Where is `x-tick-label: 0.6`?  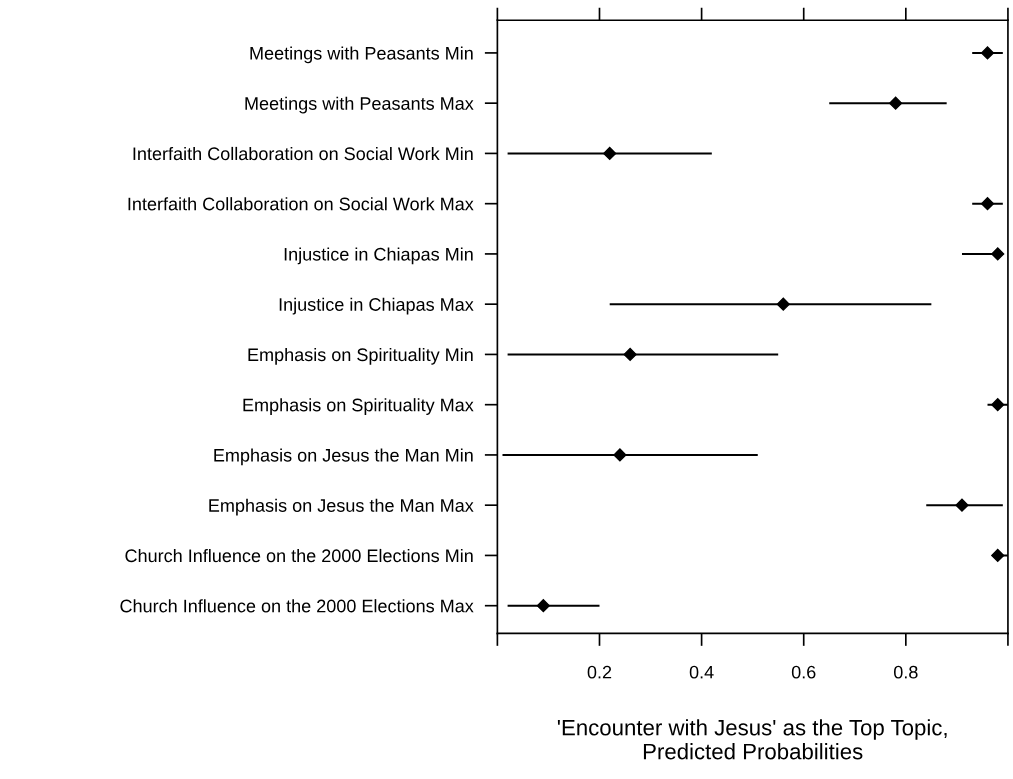
x-tick-label: 0.6 is located at coordinates (803, 672).